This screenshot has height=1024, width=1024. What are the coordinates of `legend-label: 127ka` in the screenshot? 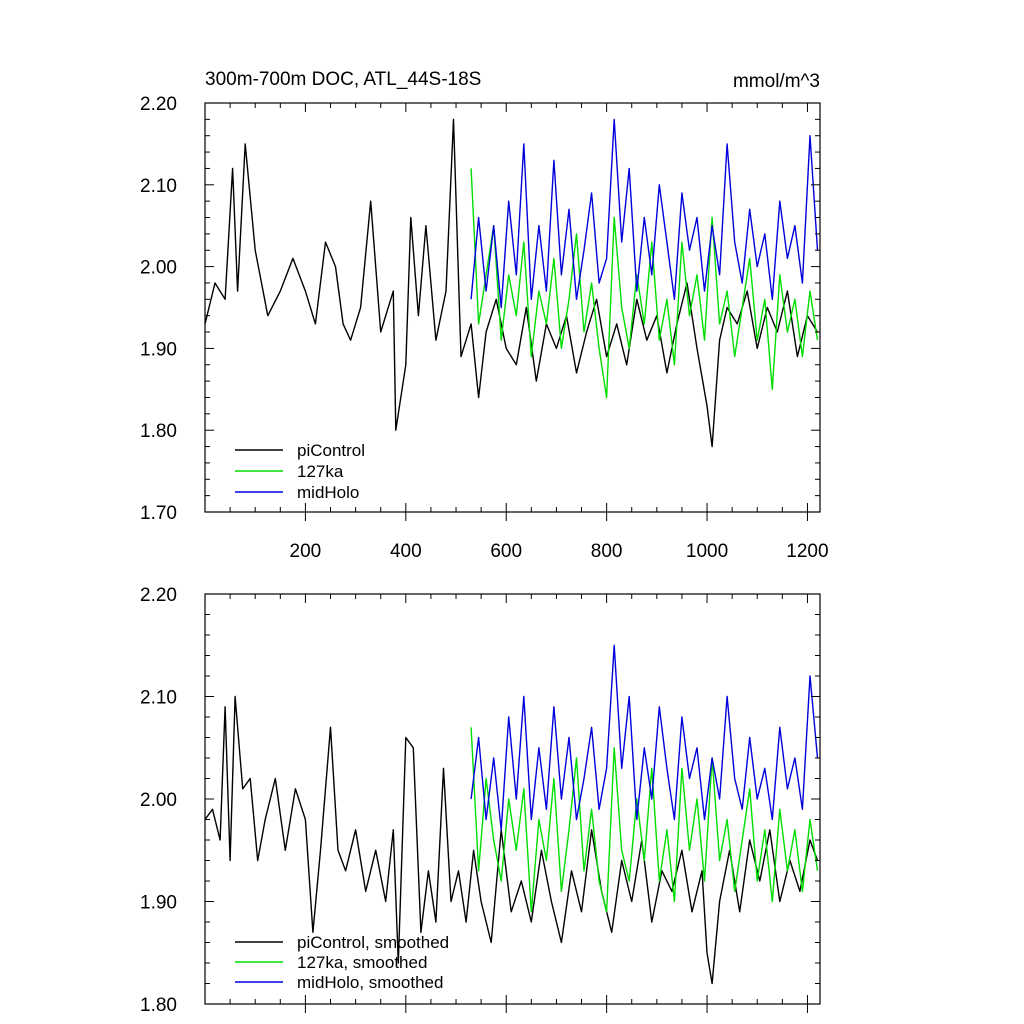 It's located at (320, 471).